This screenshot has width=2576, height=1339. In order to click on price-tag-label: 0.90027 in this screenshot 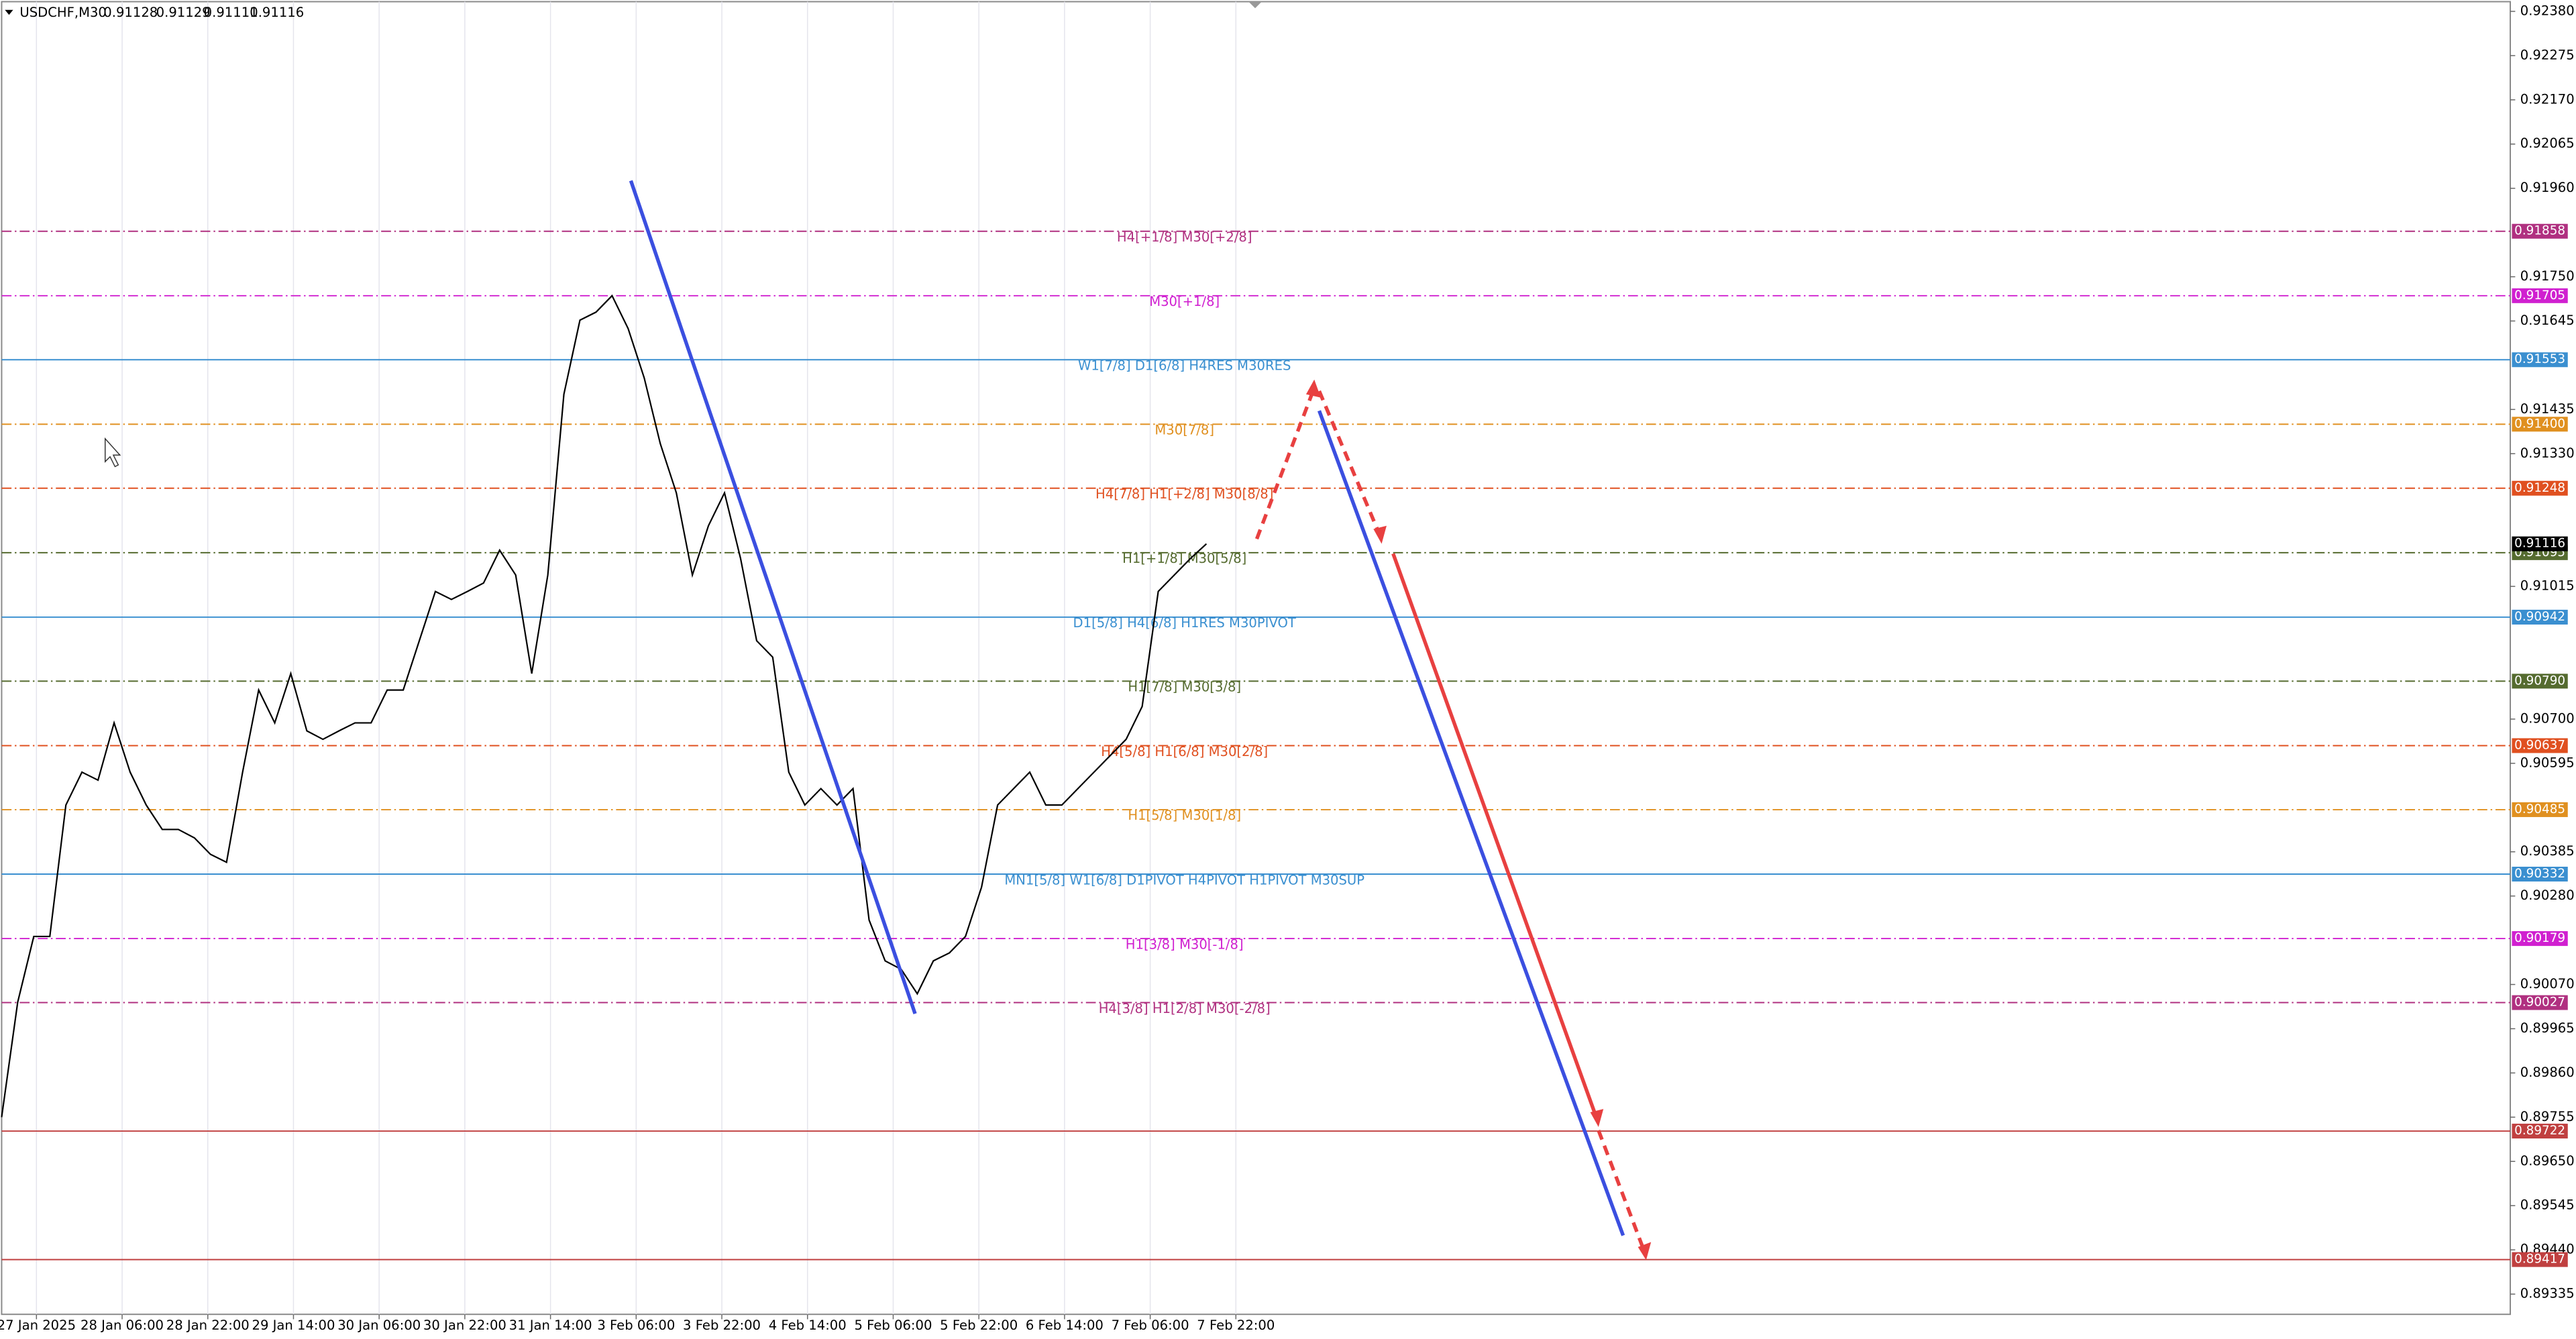, I will do `click(2539, 1003)`.